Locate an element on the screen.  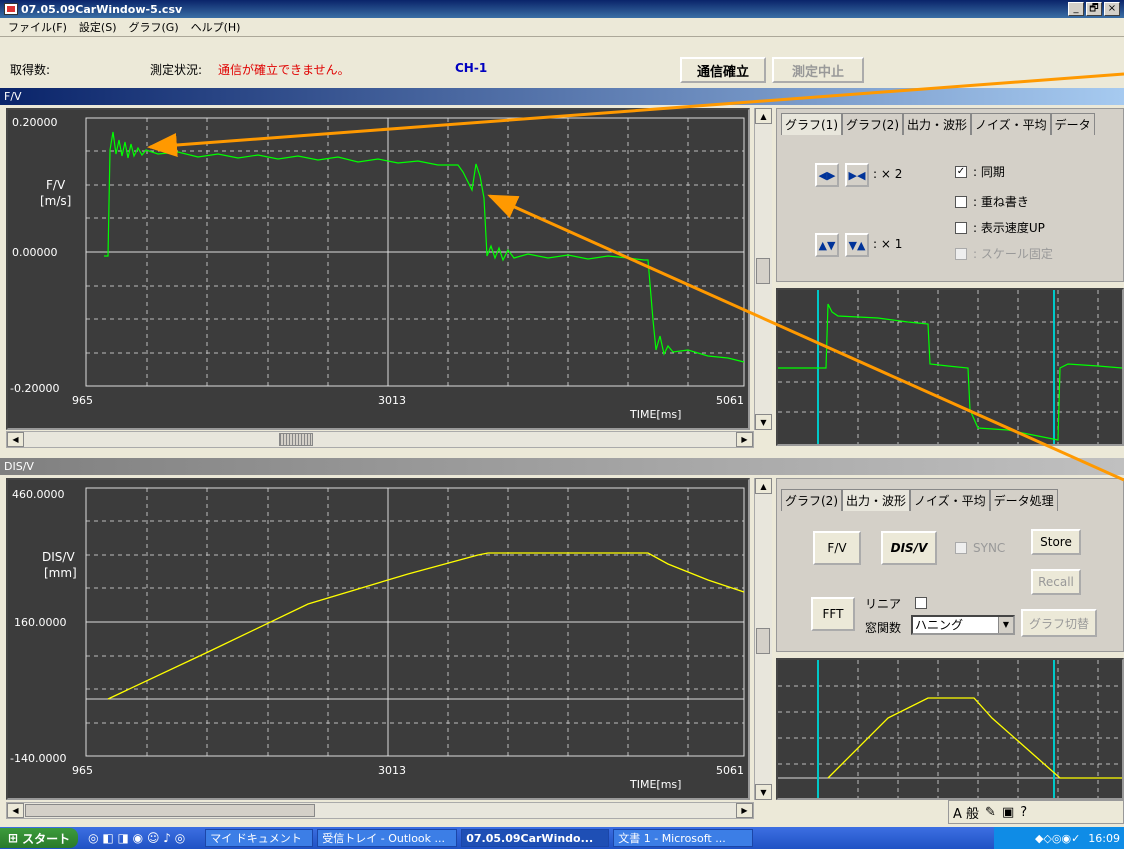
restore-button: 🗗 is located at coordinates (1094, 9).